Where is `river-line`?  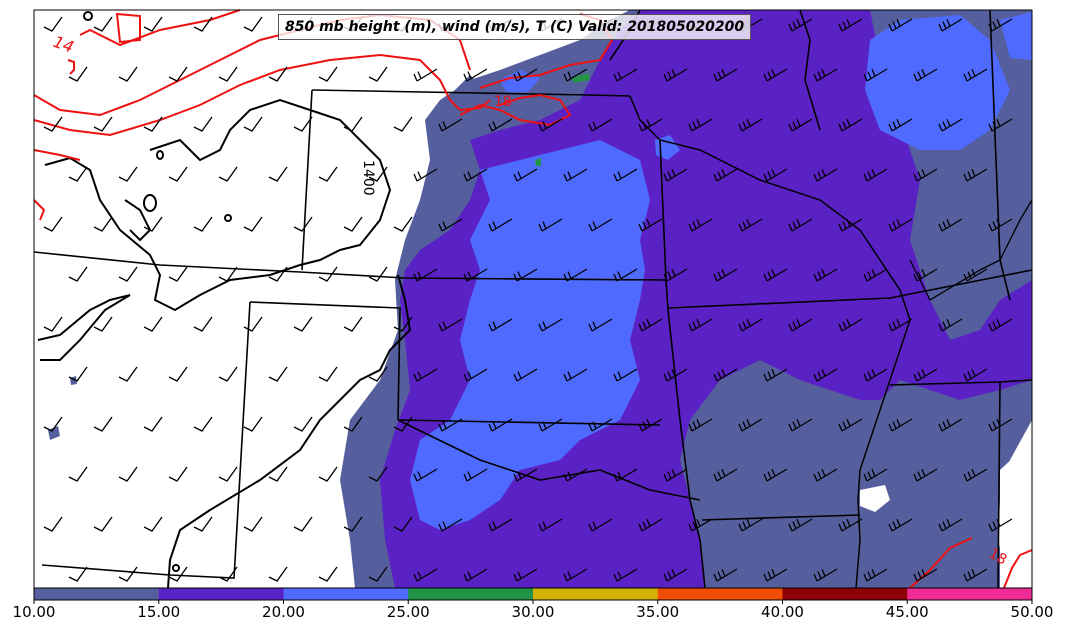 river-line is located at coordinates (971, 250).